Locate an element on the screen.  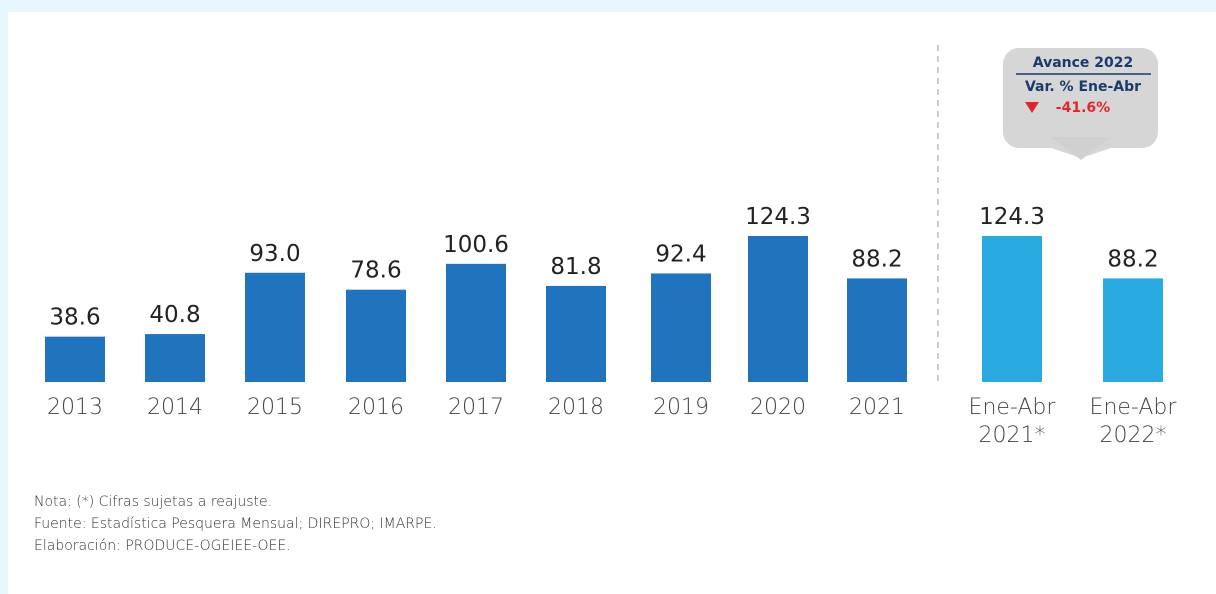
x-tick-label: 2016 is located at coordinates (376, 407).